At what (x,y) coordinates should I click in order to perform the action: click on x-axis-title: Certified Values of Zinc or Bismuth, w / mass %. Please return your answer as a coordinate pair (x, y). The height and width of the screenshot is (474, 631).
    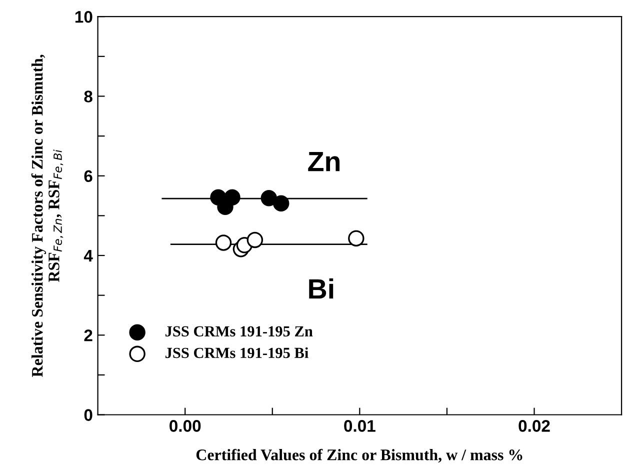
    Looking at the image, I should click on (359, 455).